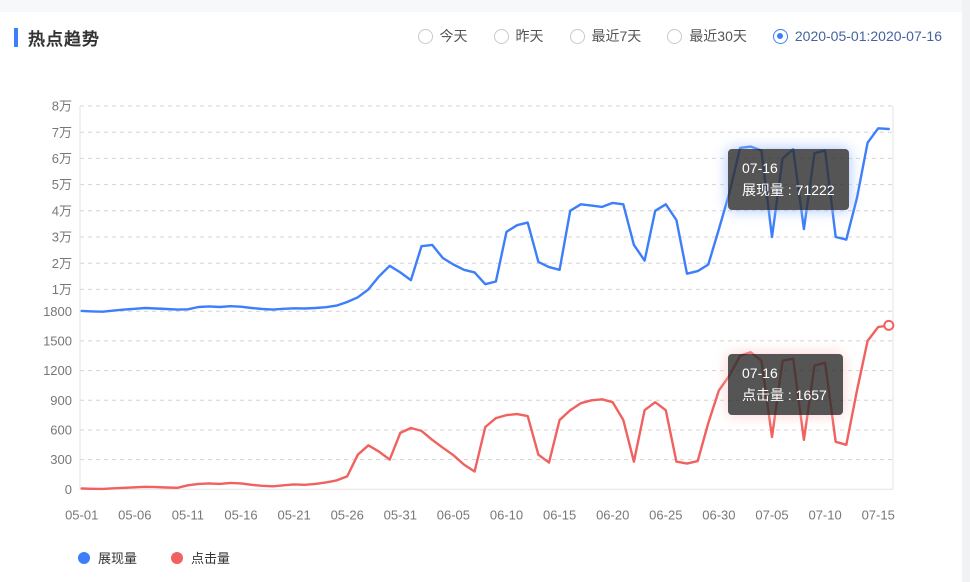  Describe the element at coordinates (57, 311) in the screenshot. I see `axis-tick-label: 1800` at that location.